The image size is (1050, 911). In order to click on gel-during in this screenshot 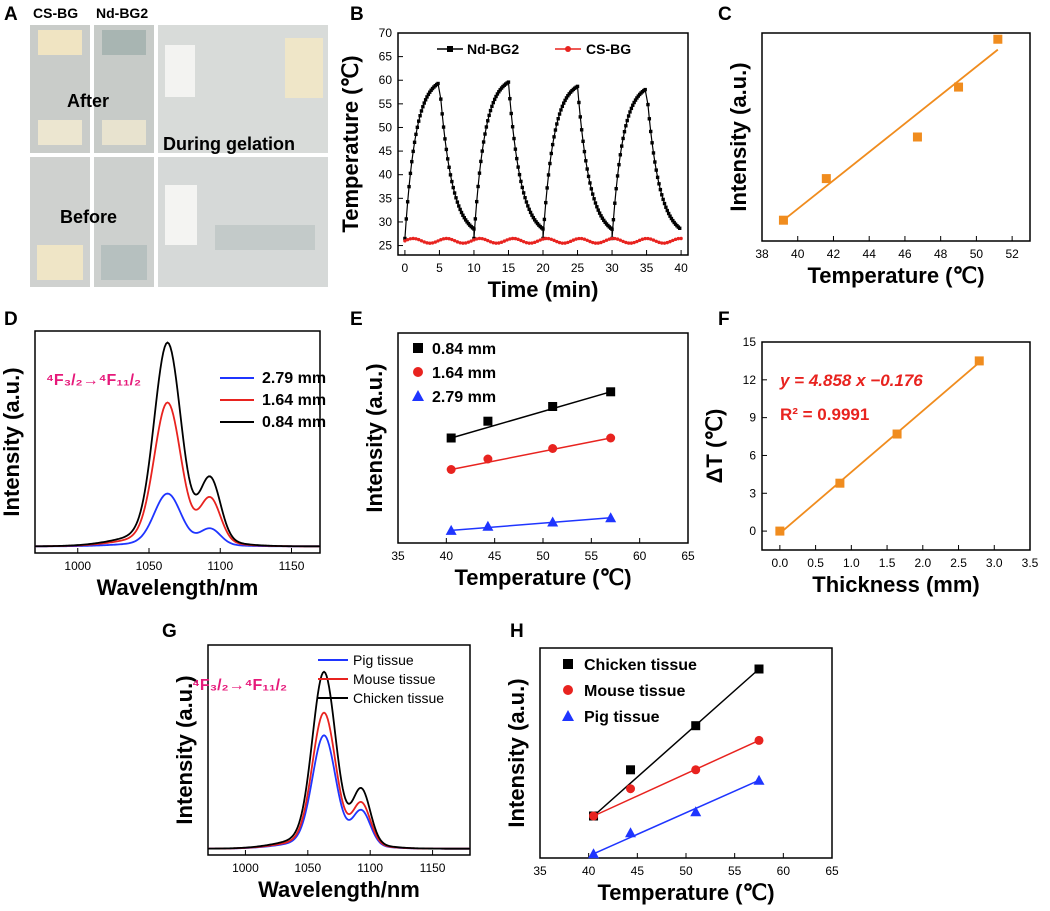, I will do `click(304, 68)`.